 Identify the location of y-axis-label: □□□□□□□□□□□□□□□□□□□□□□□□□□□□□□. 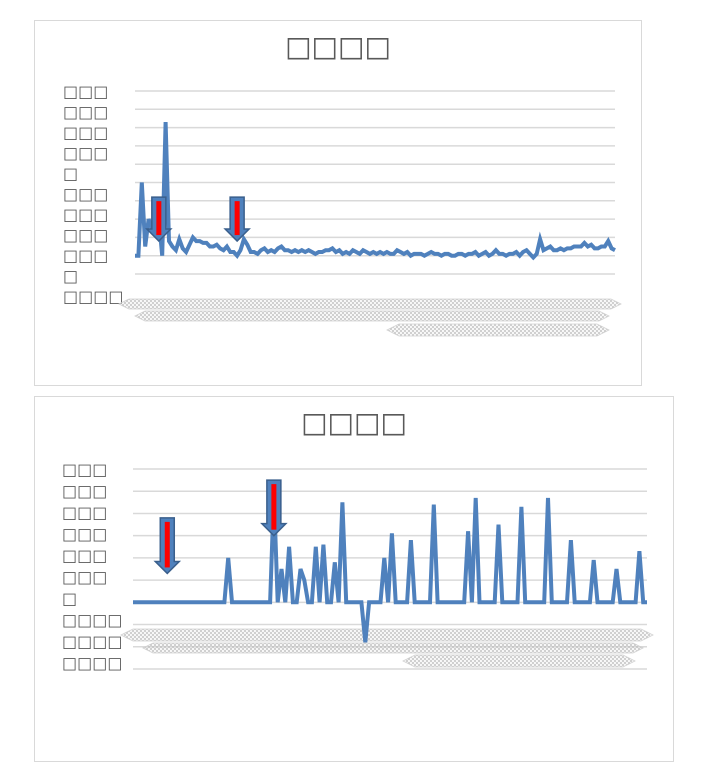
(93, 194).